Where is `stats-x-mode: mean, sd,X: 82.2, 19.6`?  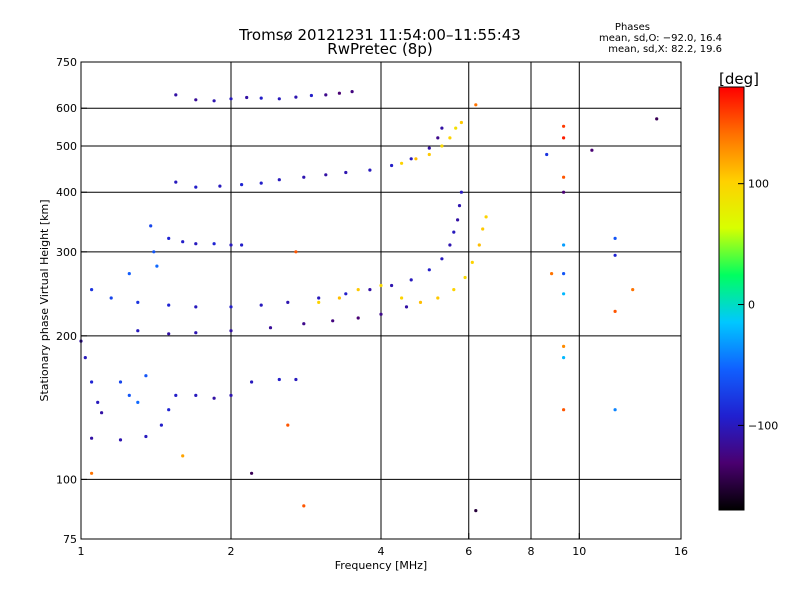
stats-x-mode: mean, sd,X: 82.2, 19.6 is located at coordinates (665, 49).